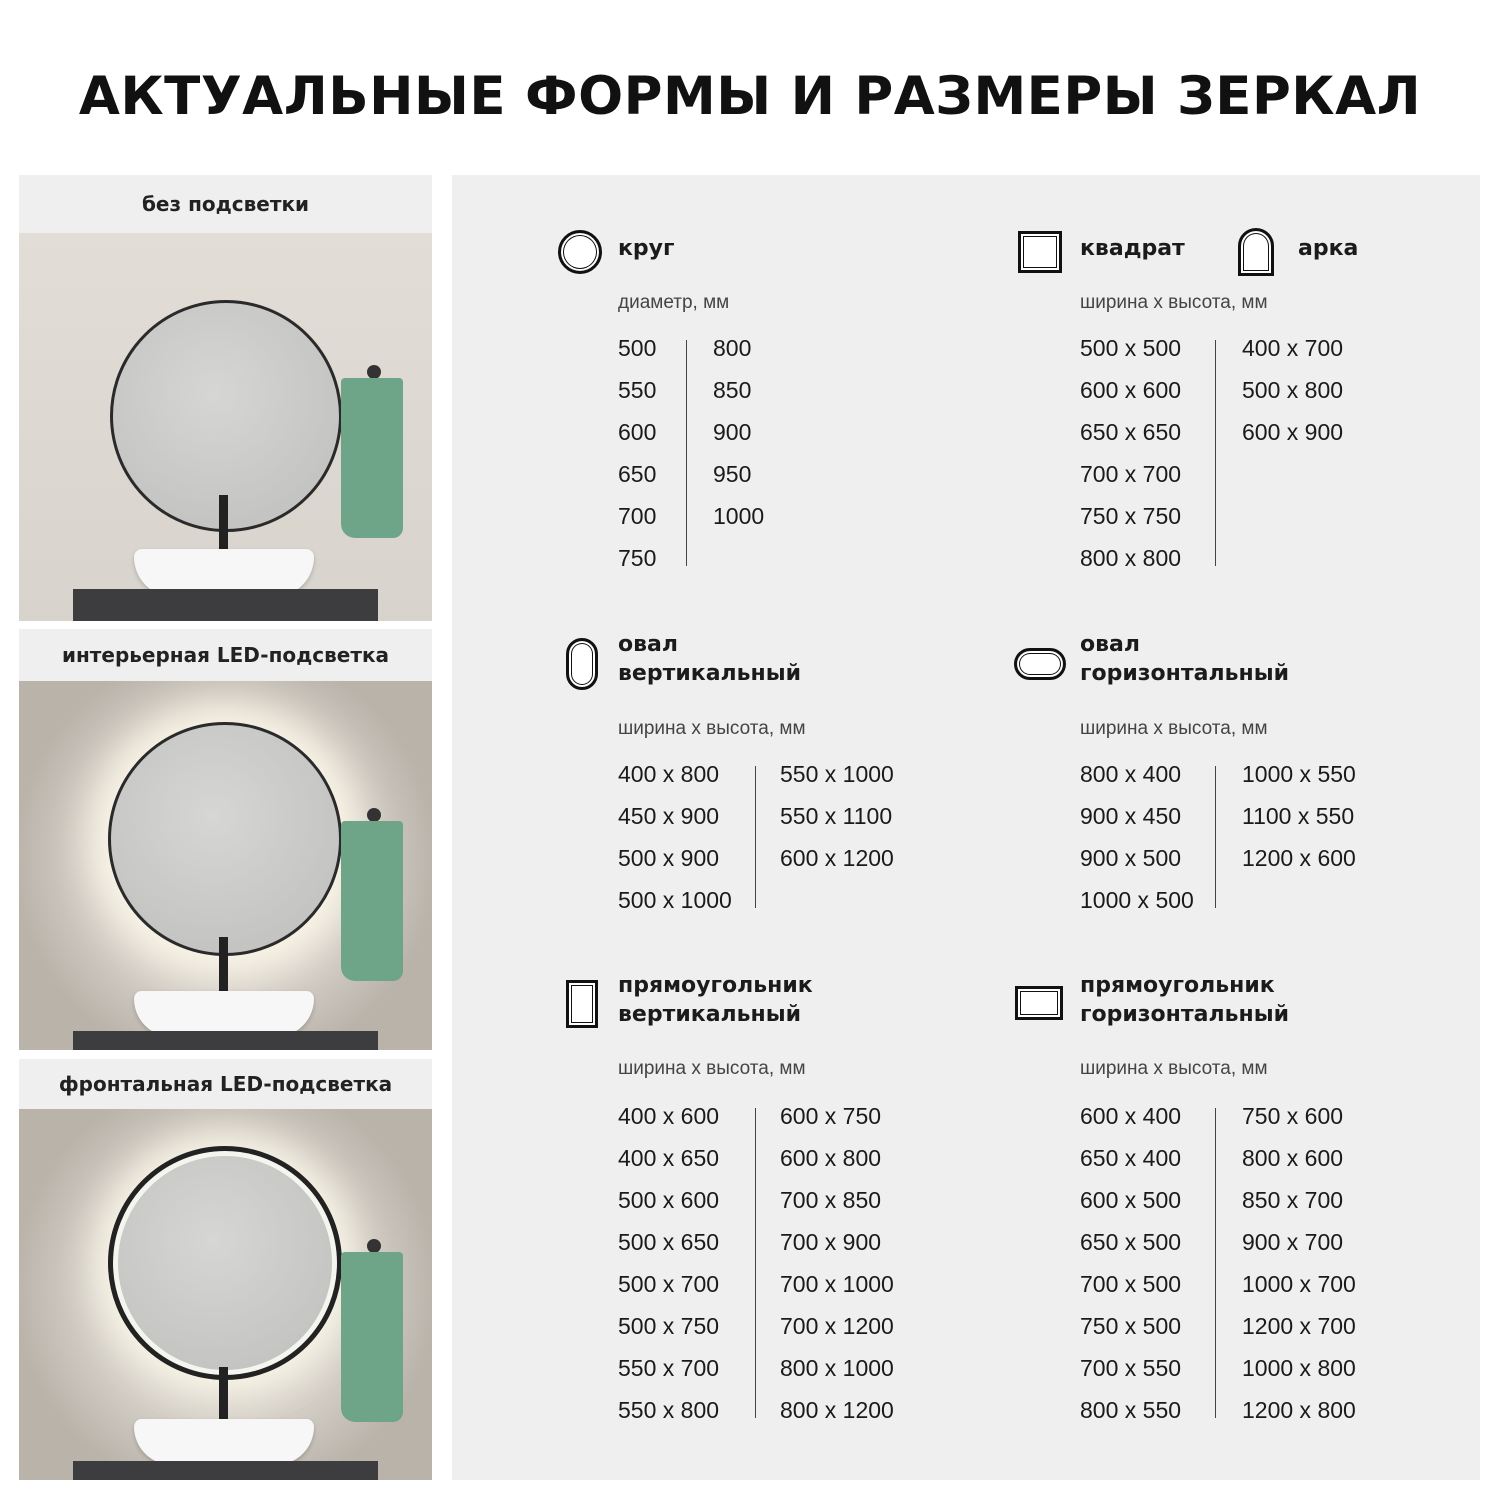 This screenshot has width=1500, height=1500. I want to click on section-title: квадрат, so click(1132, 248).